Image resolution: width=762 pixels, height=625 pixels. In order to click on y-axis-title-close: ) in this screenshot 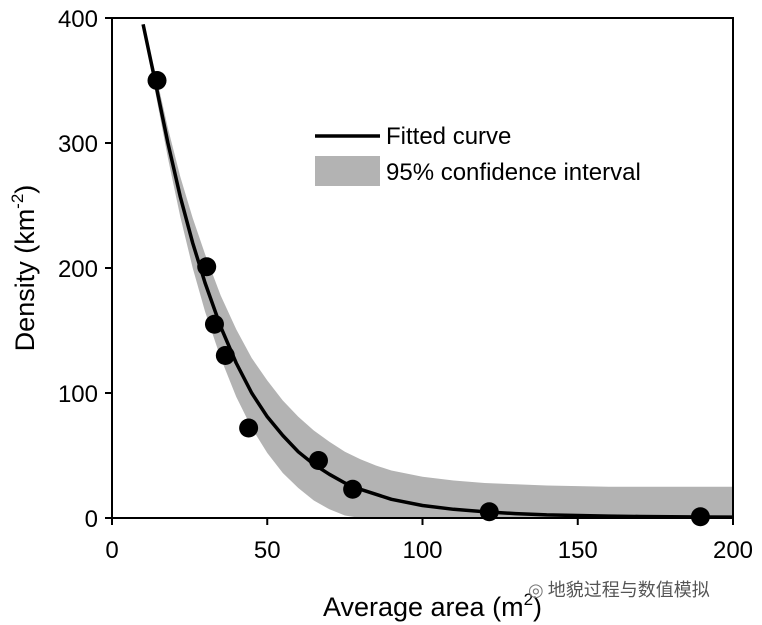, I will do `click(25, 189)`.